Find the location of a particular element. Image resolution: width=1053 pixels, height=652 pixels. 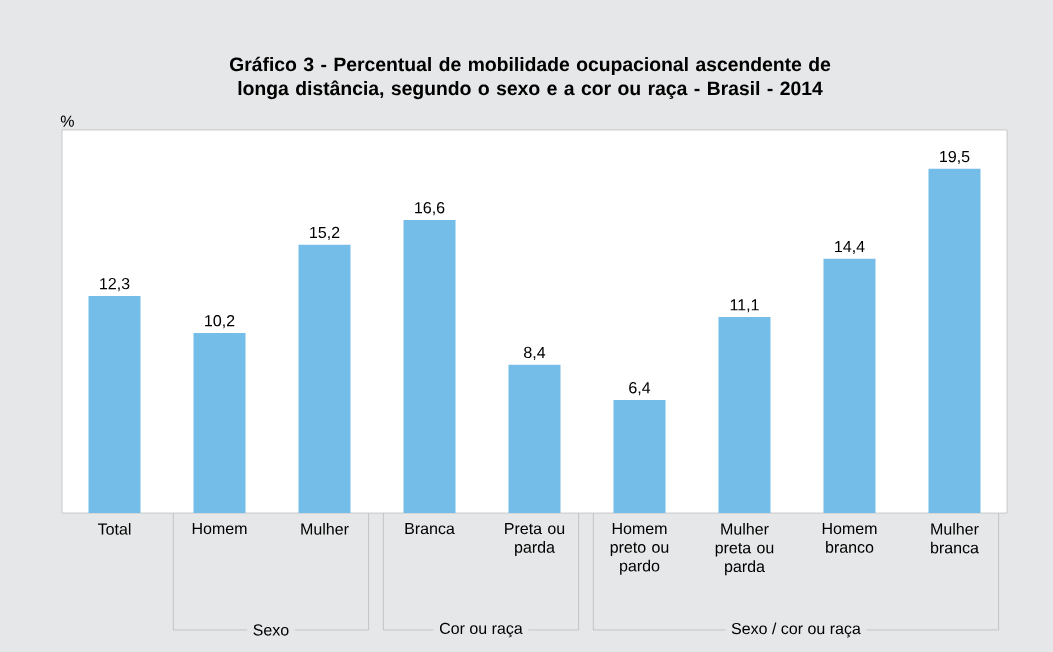

data-label: 19,5 is located at coordinates (955, 157).